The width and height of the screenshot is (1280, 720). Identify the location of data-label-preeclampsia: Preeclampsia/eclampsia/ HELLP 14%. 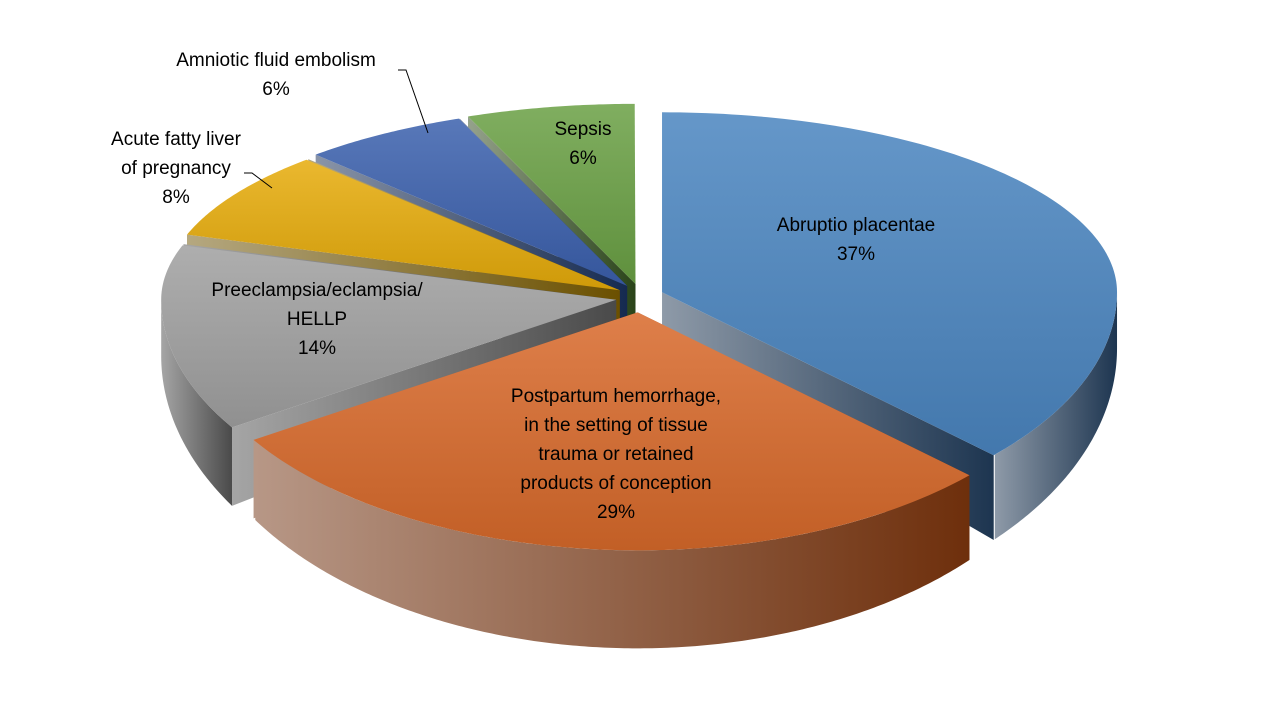
(316, 319).